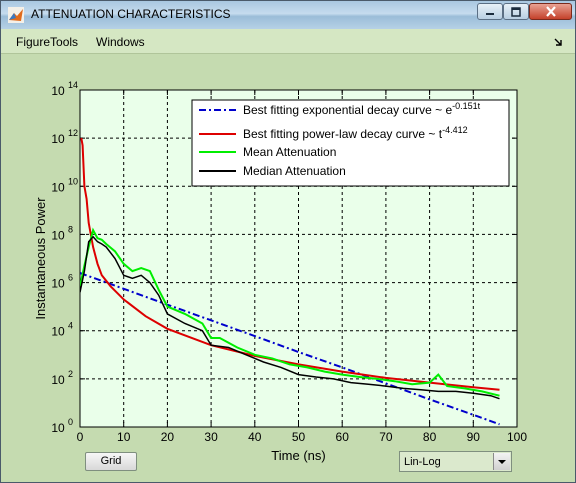 The height and width of the screenshot is (483, 576). I want to click on y-tick-exponent: 10, so click(73, 181).